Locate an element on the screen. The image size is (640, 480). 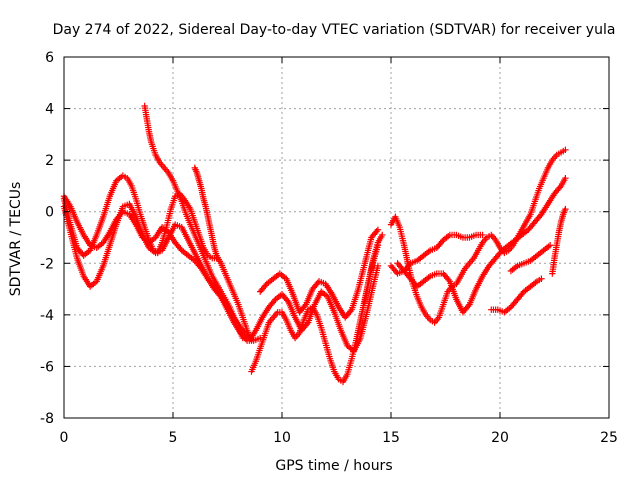
x-tick-label: 5 is located at coordinates (173, 438).